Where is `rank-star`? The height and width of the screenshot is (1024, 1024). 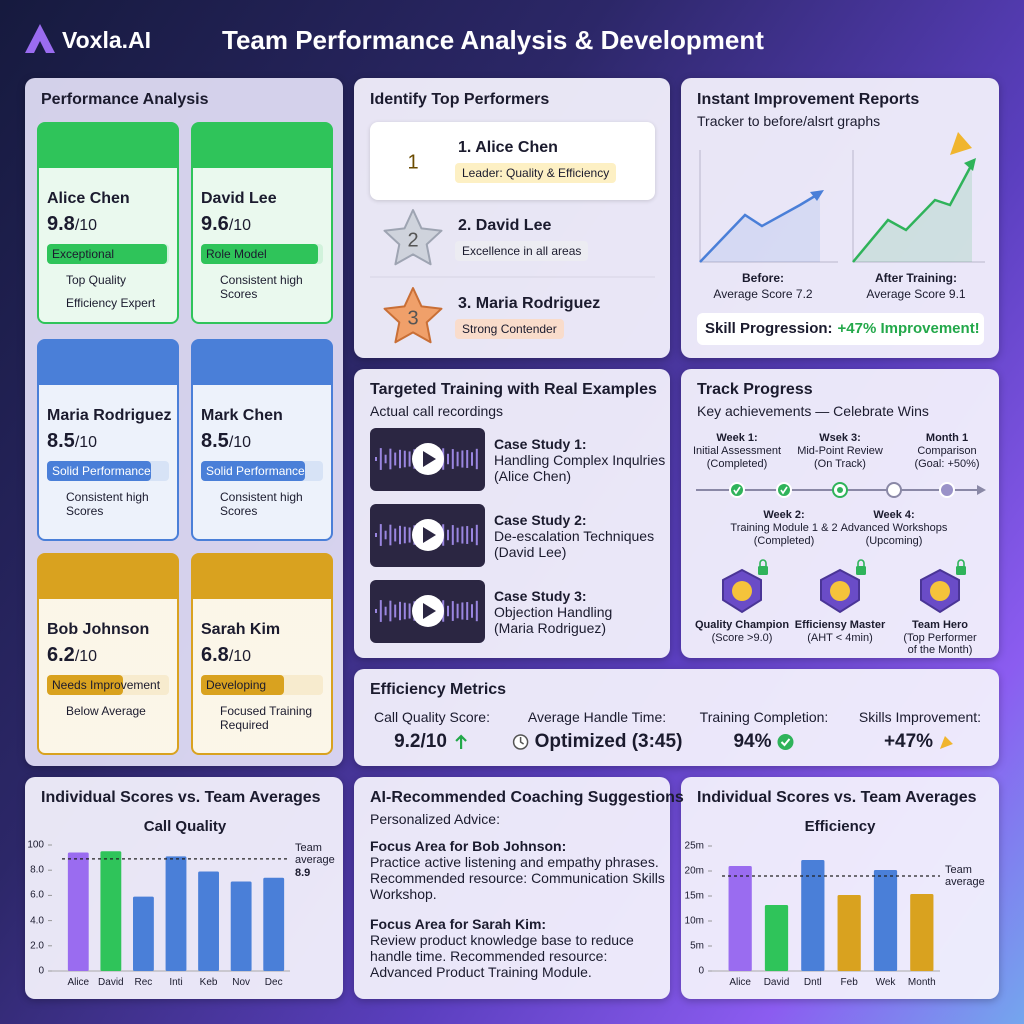 rank-star is located at coordinates (413, 237).